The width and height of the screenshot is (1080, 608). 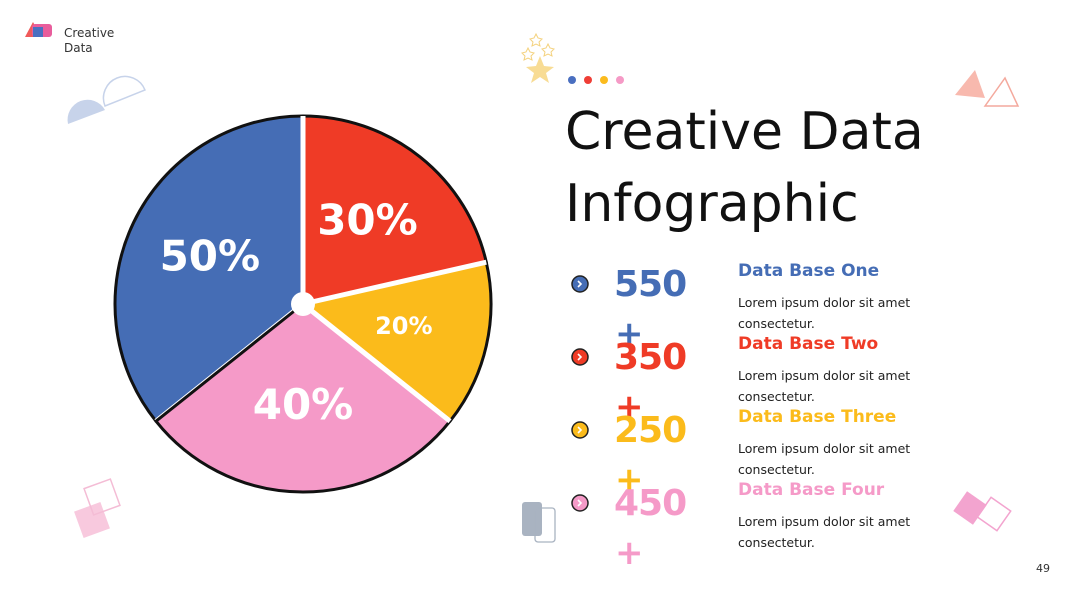 I want to click on stat-number: 450, so click(x=650, y=503).